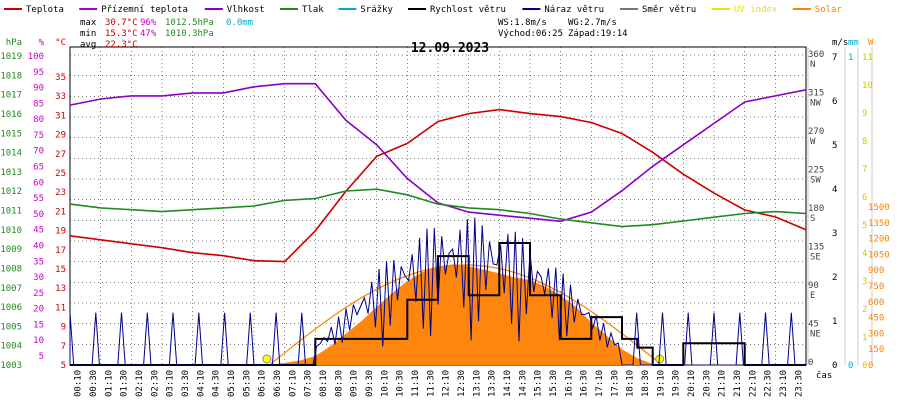  I want to click on axis-pct-tick: 25, so click(38, 294).